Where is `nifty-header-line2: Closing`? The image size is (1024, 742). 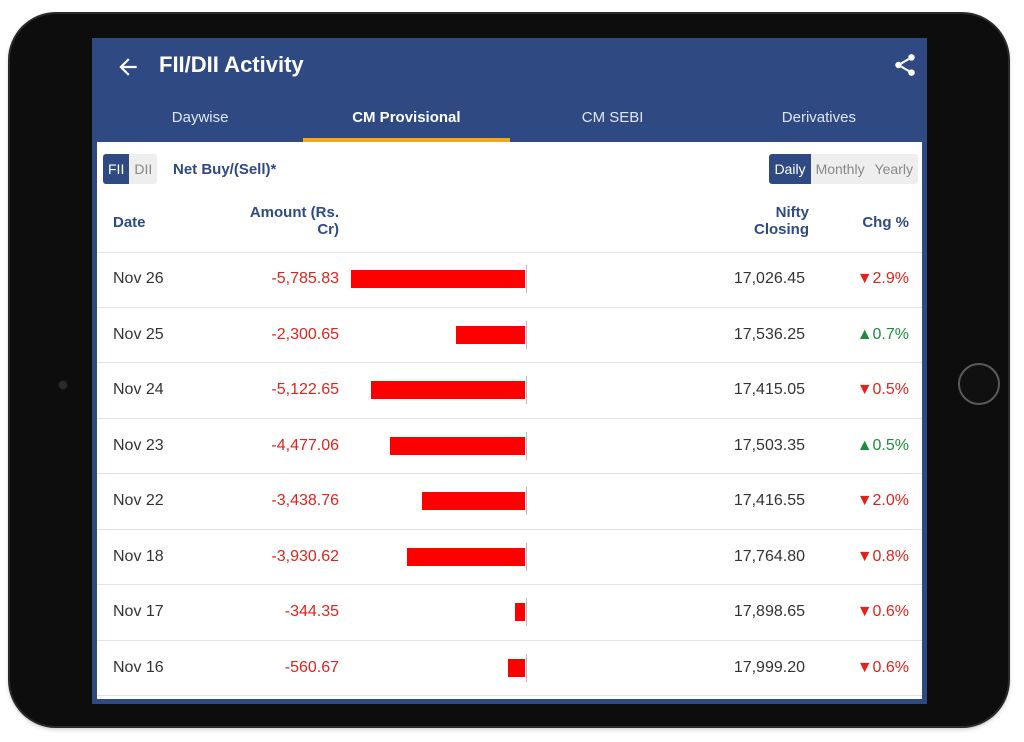
nifty-header-line2: Closing is located at coordinates (781, 229).